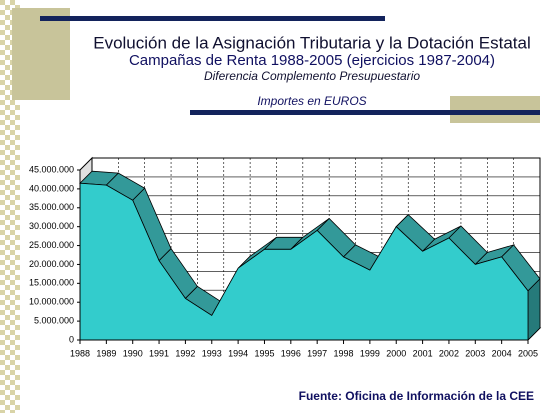 This screenshot has width=550, height=413. Describe the element at coordinates (51, 245) in the screenshot. I see `y-tick-label: 25.000.000` at that location.